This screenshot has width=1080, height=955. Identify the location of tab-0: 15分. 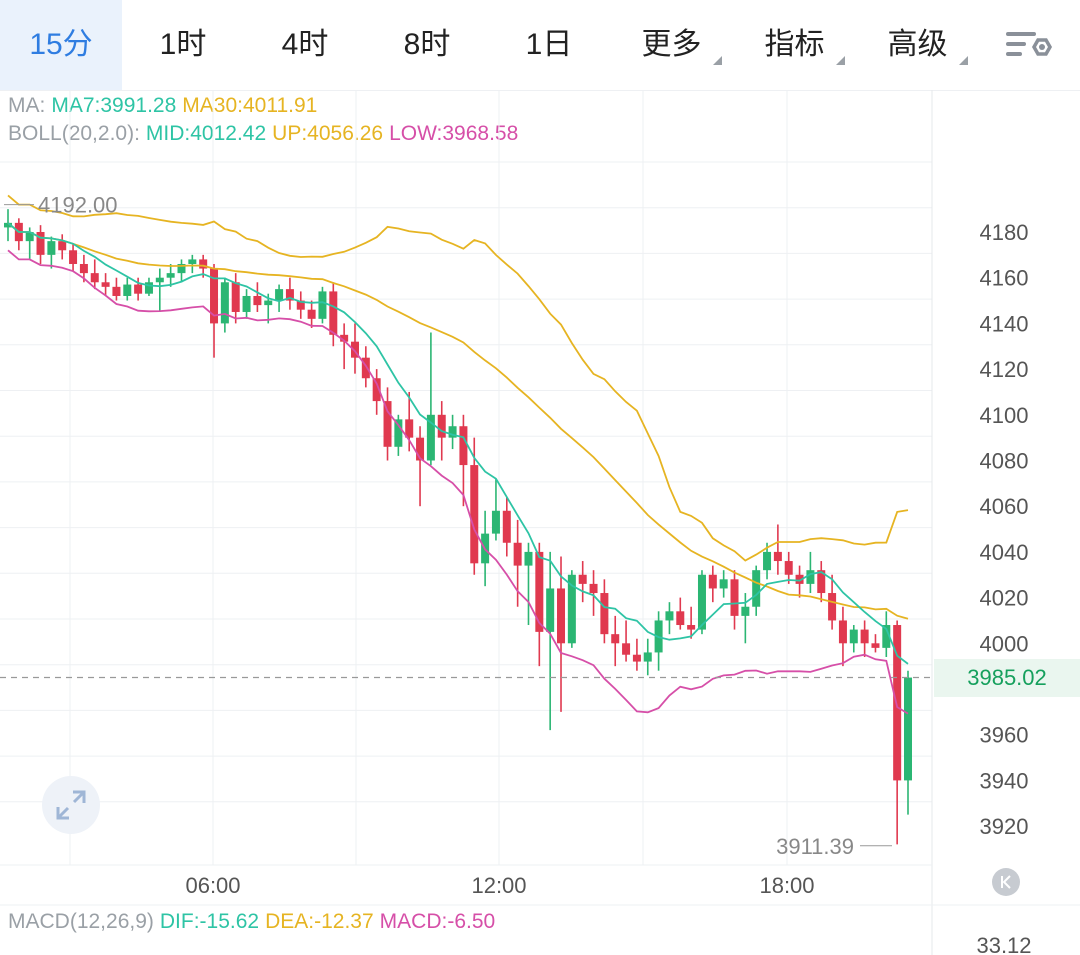
(61, 45).